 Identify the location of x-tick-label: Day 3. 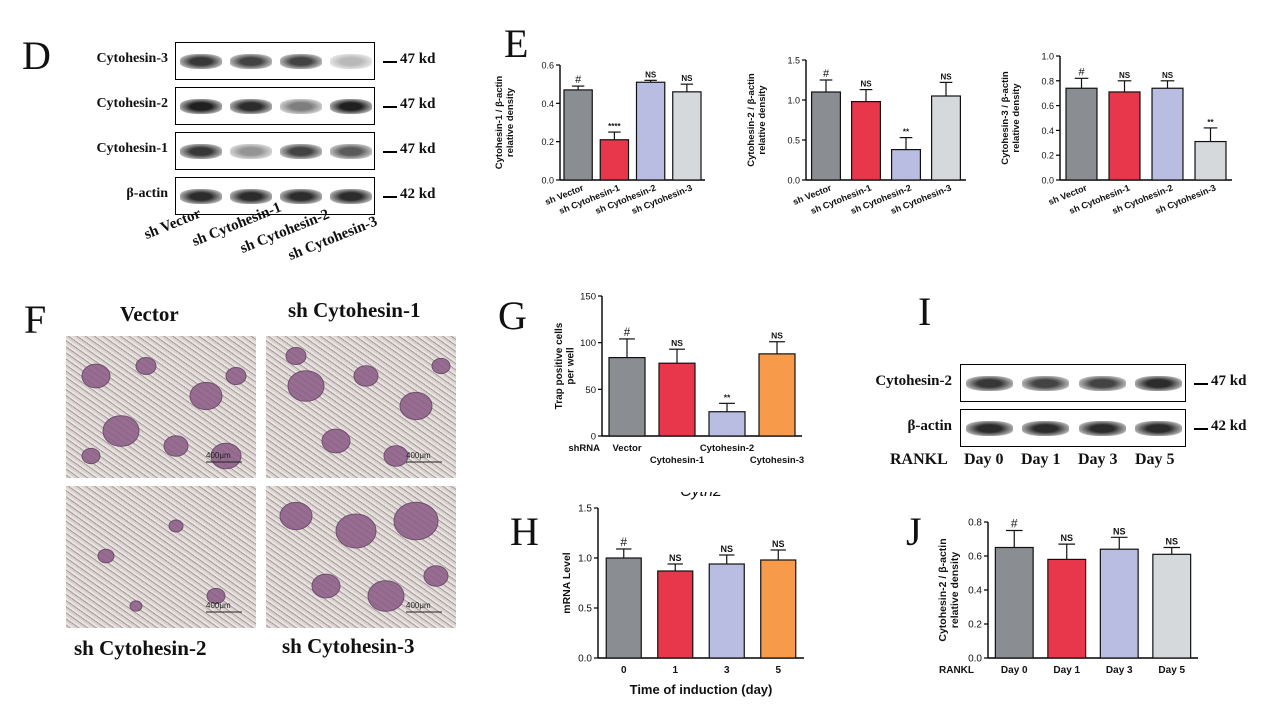
(1119, 670).